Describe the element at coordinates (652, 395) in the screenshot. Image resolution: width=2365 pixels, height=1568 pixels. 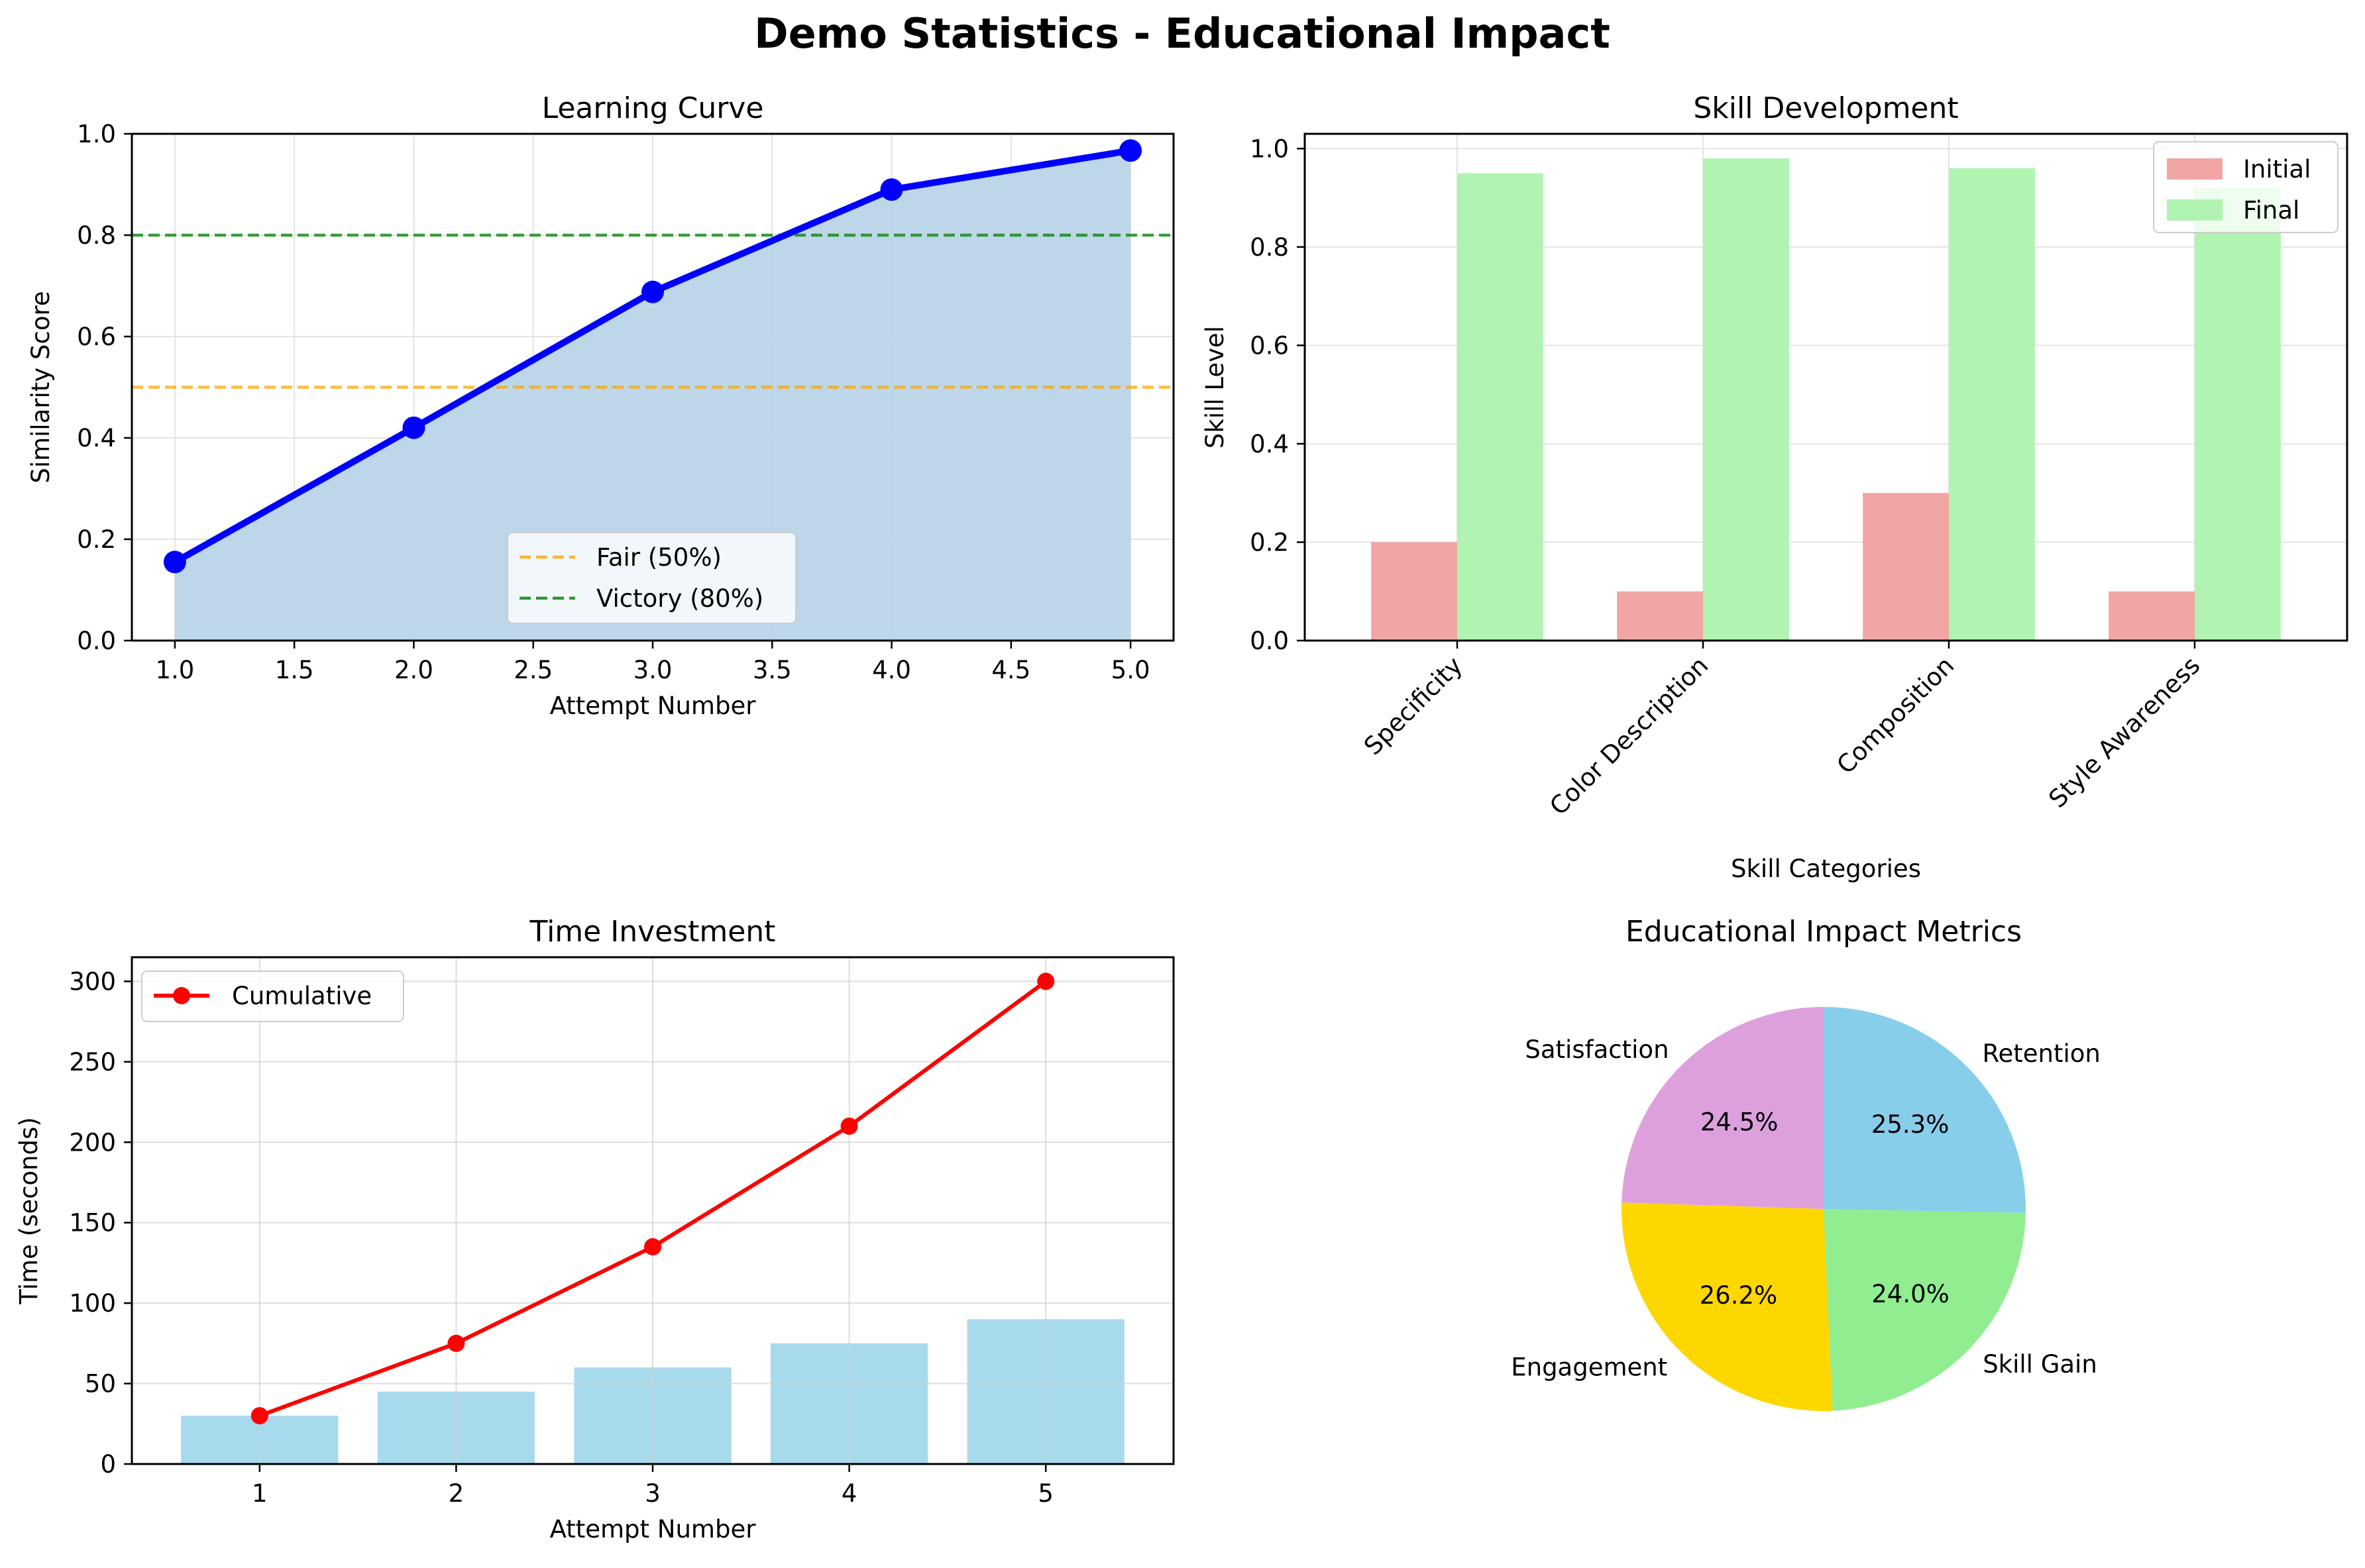
I see `area-fill` at that location.